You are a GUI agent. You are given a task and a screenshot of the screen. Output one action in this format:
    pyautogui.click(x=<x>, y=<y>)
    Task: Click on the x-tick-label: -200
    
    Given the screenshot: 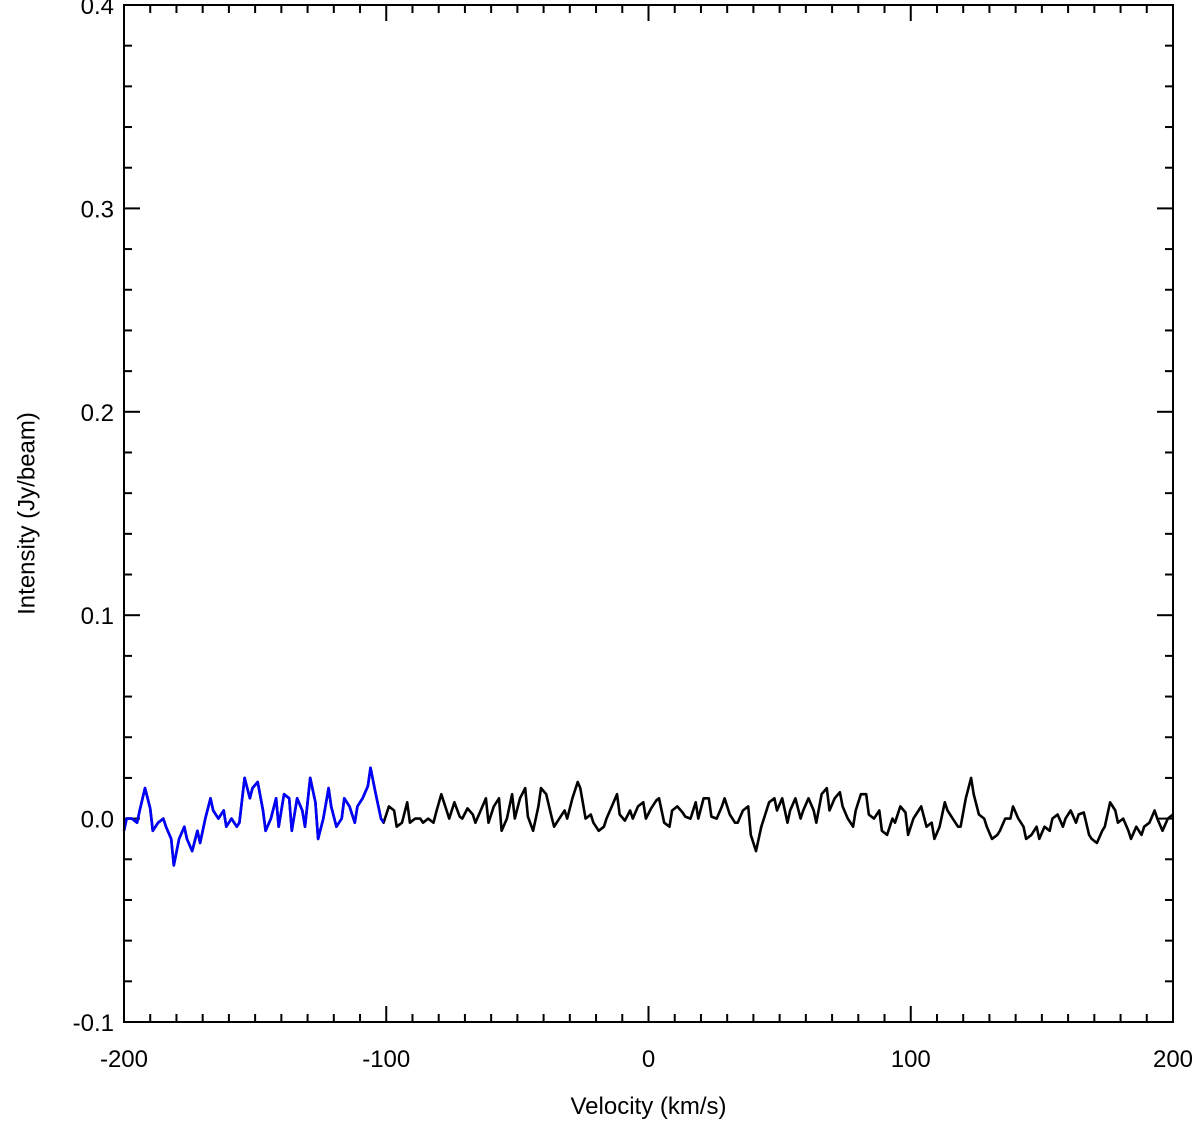 What is the action you would take?
    pyautogui.click(x=124, y=1059)
    